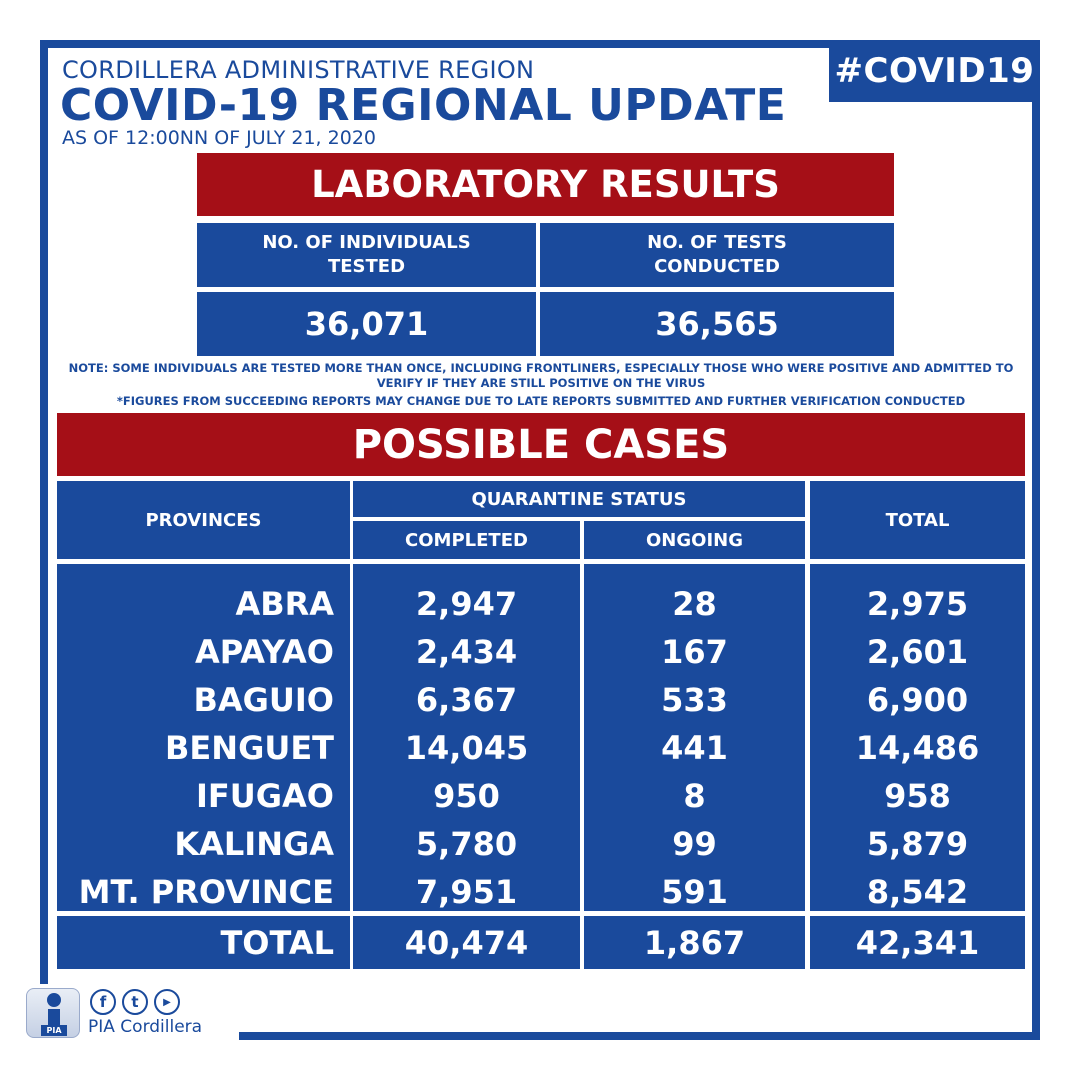 The width and height of the screenshot is (1080, 1080). I want to click on page-title: COVID-19 REGIONAL UPDATE, so click(423, 105).